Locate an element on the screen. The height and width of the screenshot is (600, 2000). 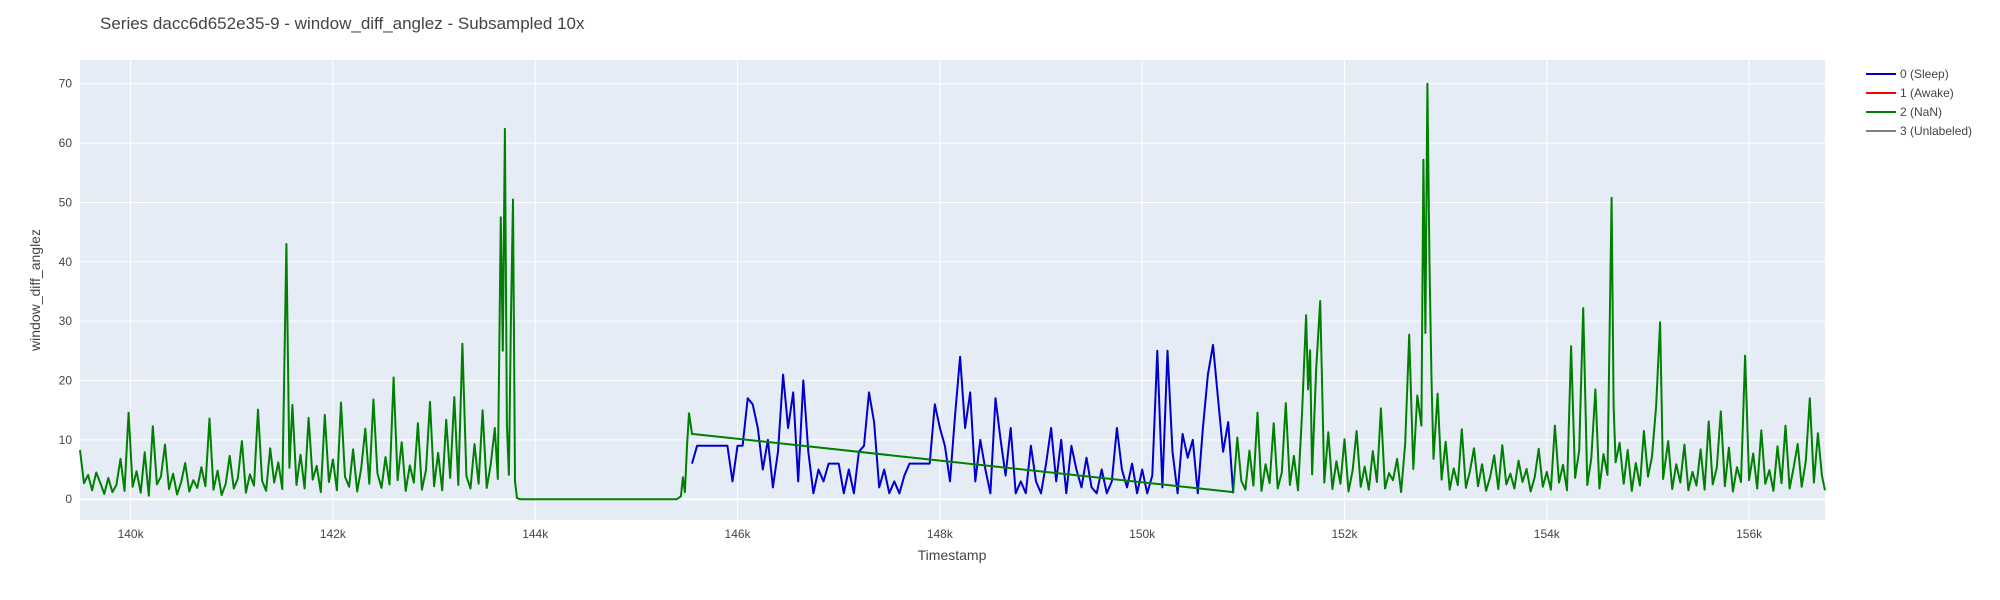
y-tick-label: 0 is located at coordinates (68, 499).